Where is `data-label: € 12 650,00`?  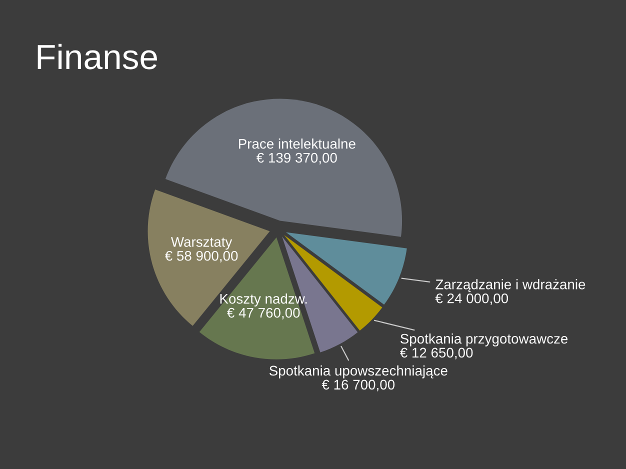
data-label: € 12 650,00 is located at coordinates (436, 354).